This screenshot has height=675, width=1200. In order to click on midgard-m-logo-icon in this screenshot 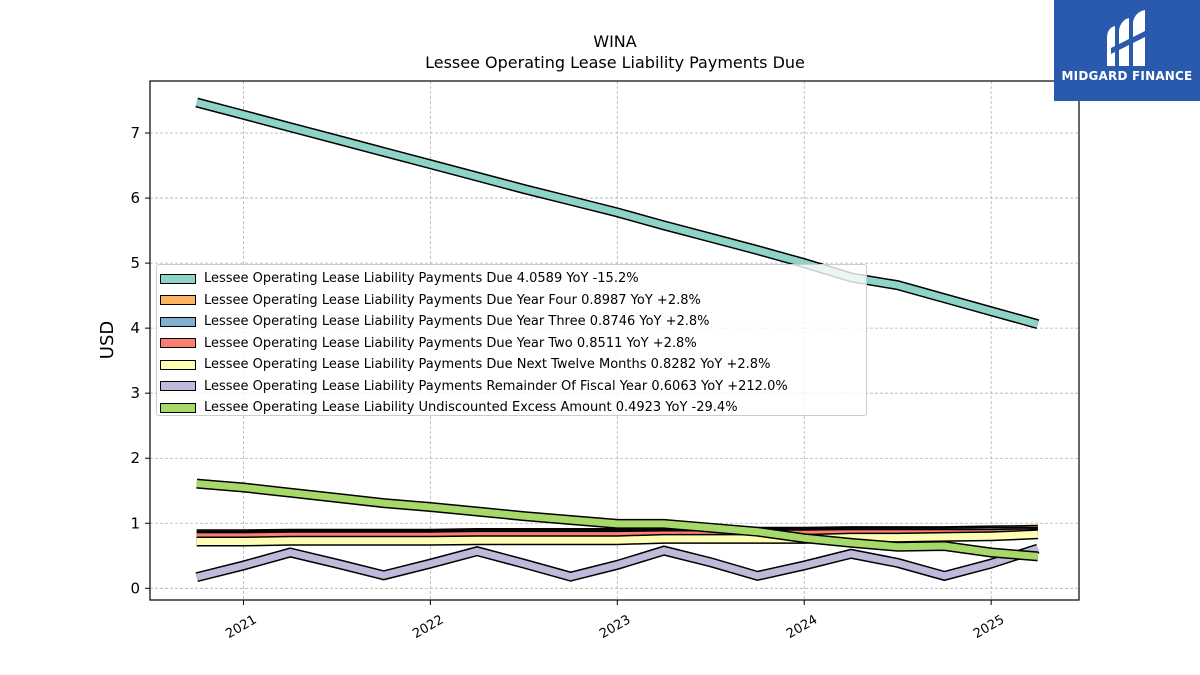, I will do `click(1127, 38)`.